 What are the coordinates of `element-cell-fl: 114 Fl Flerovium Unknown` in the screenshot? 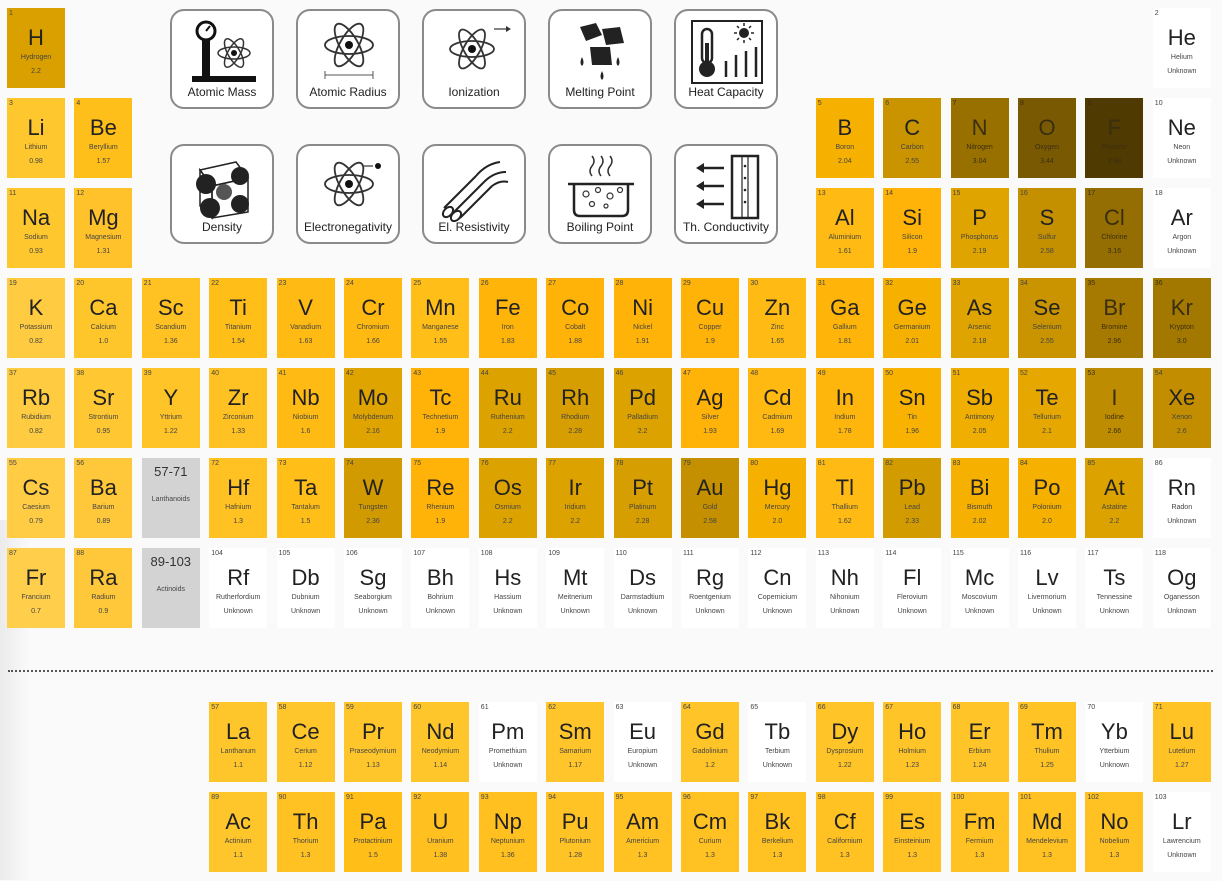 It's located at (912, 588).